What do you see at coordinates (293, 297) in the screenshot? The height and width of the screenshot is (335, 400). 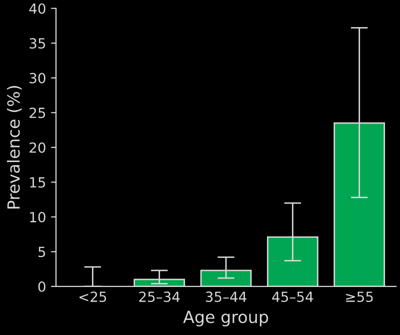 I see `x-tick-label: 45–54` at bounding box center [293, 297].